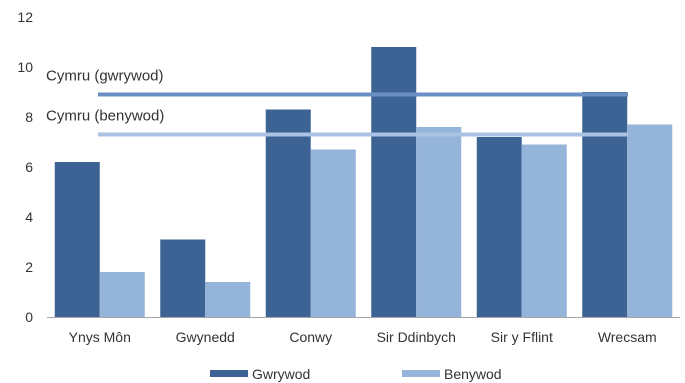  What do you see at coordinates (105, 116) in the screenshot?
I see `reference-line-label: Cymru (benywod)` at bounding box center [105, 116].